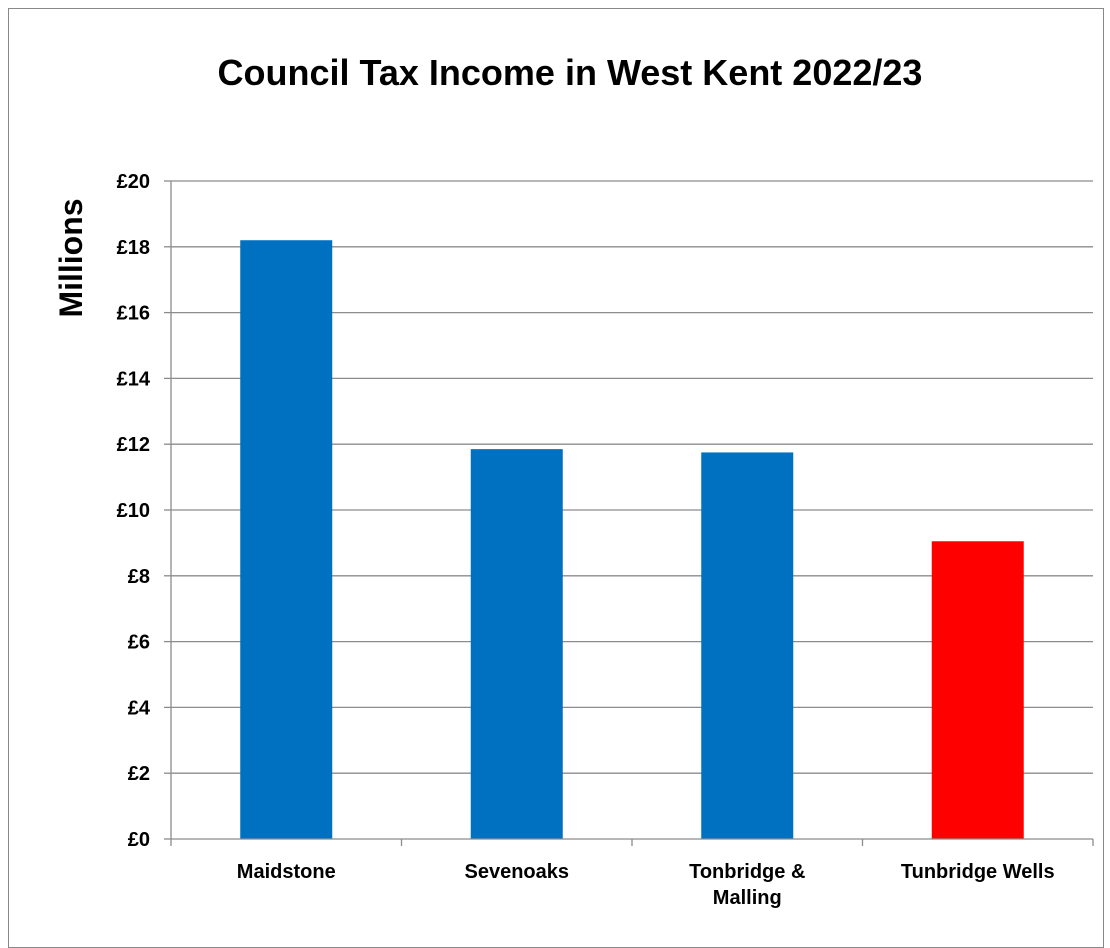  Describe the element at coordinates (139, 774) in the screenshot. I see `y-tick-label: £2` at that location.